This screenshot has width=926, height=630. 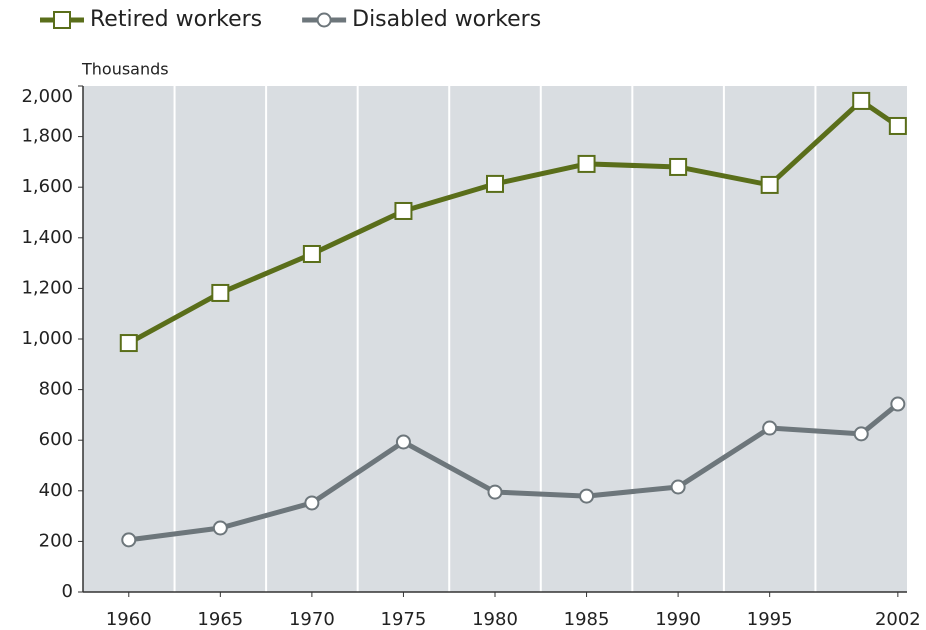 I want to click on y-tick-label: 200, so click(x=56, y=540).